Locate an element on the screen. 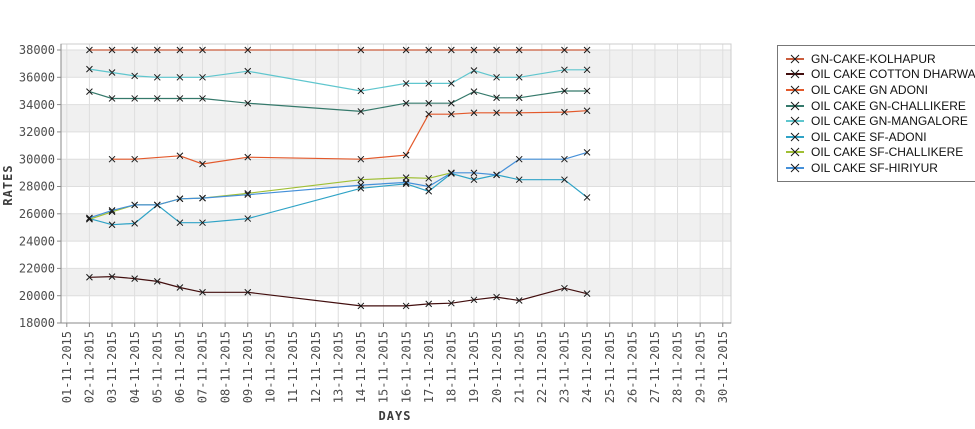  series-markers-oil-cake-cotton-dharwad is located at coordinates (338, 291).